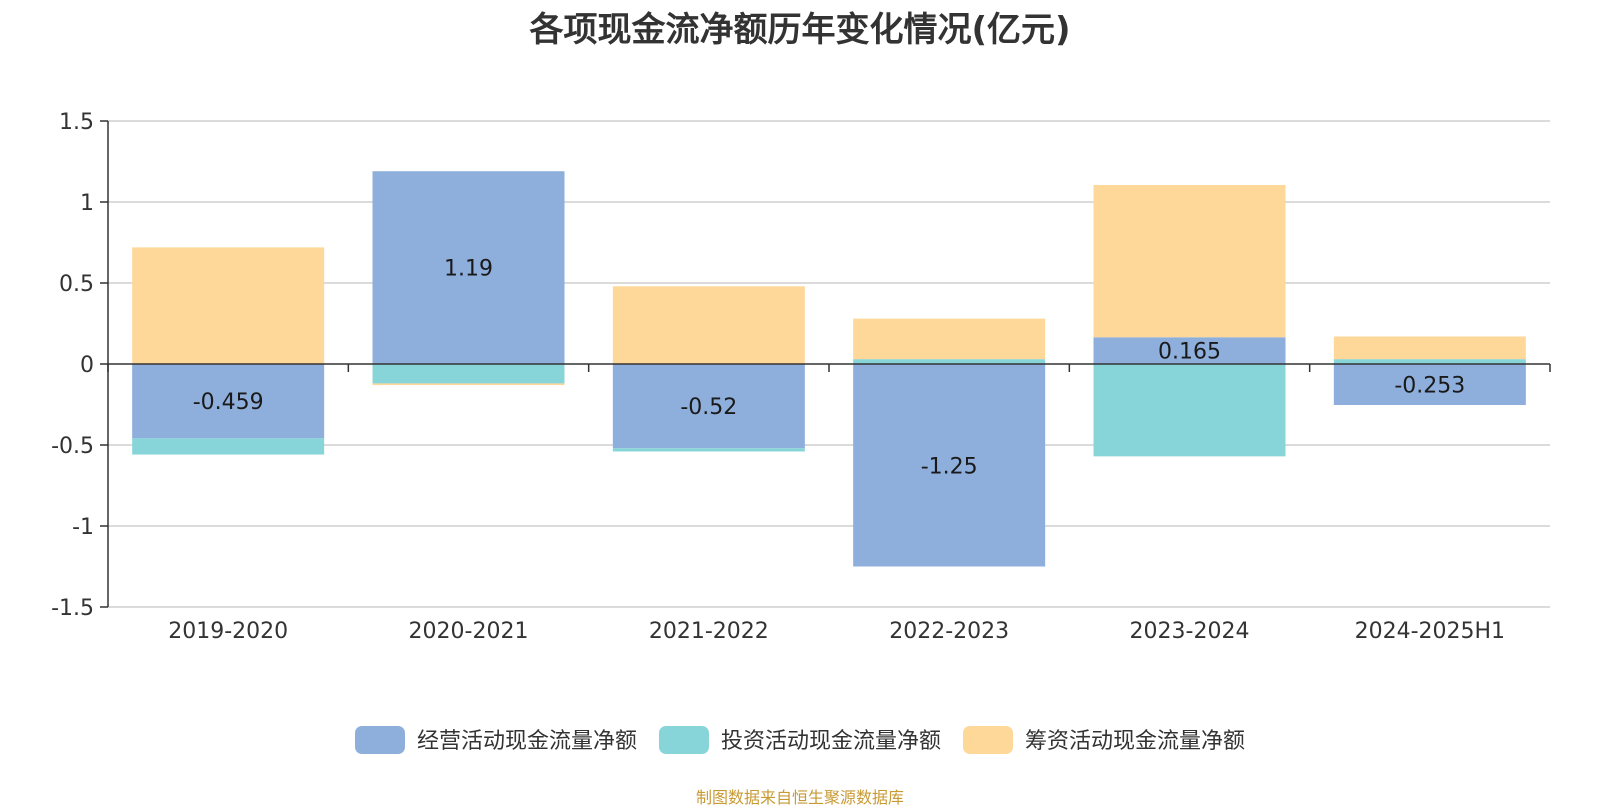 The image size is (1600, 808). I want to click on legend-label: 筹资活动现金流量净额, so click(1135, 741).